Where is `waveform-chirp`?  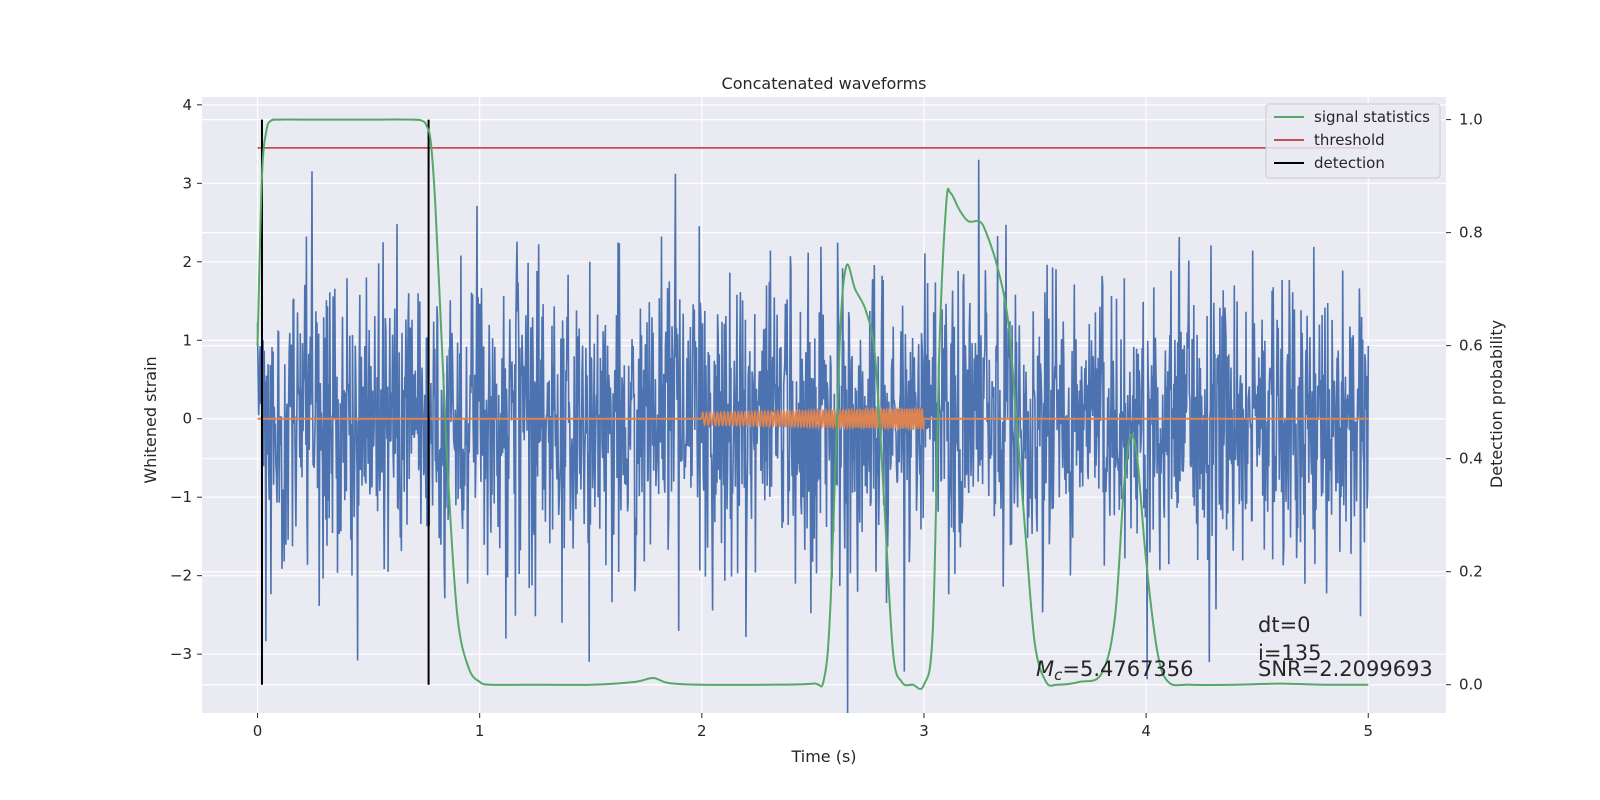 waveform-chirp is located at coordinates (813, 419).